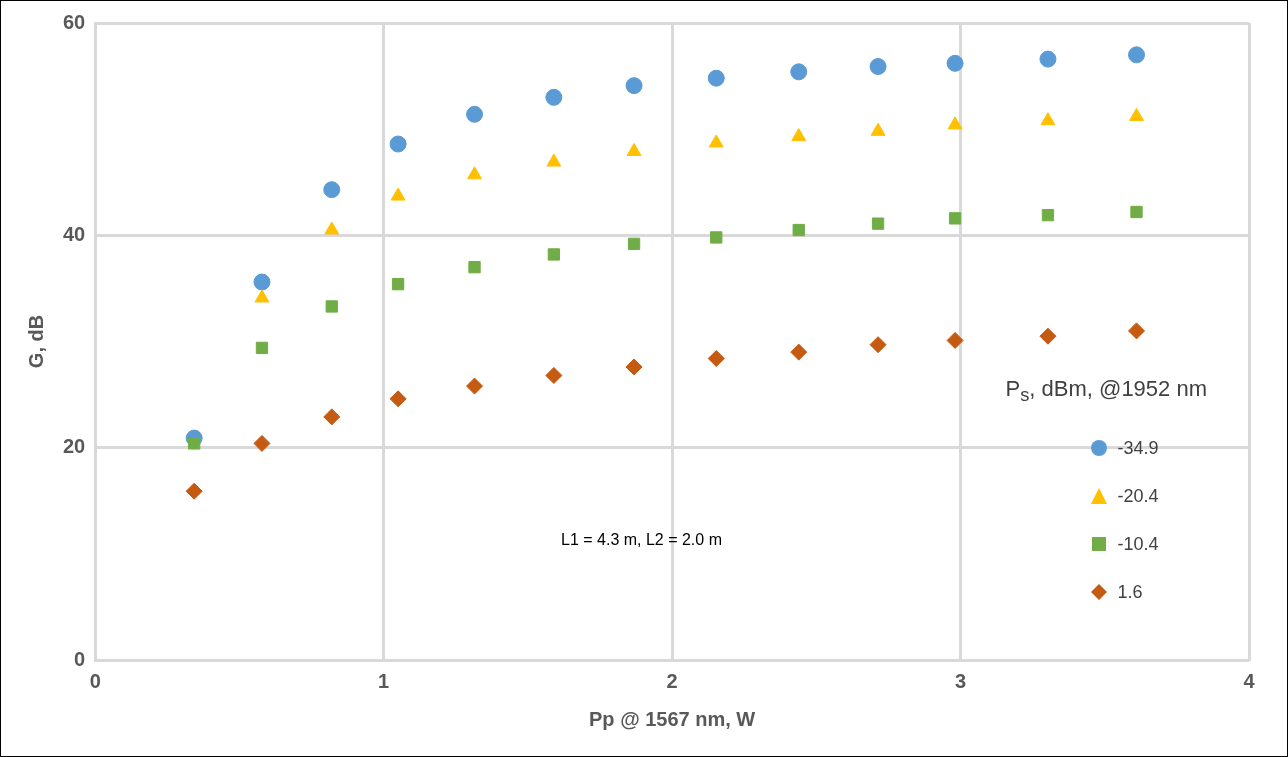 Image resolution: width=1288 pixels, height=757 pixels. What do you see at coordinates (95, 680) in the screenshot?
I see `x-tick-label: 0` at bounding box center [95, 680].